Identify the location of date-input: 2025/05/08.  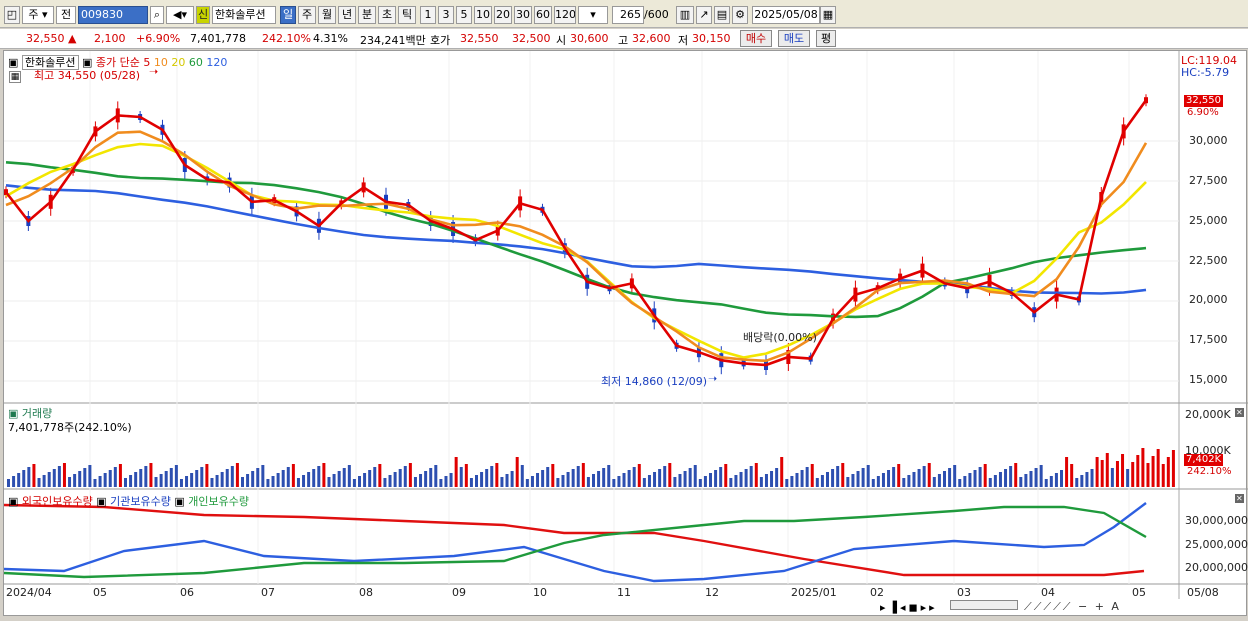
(786, 15).